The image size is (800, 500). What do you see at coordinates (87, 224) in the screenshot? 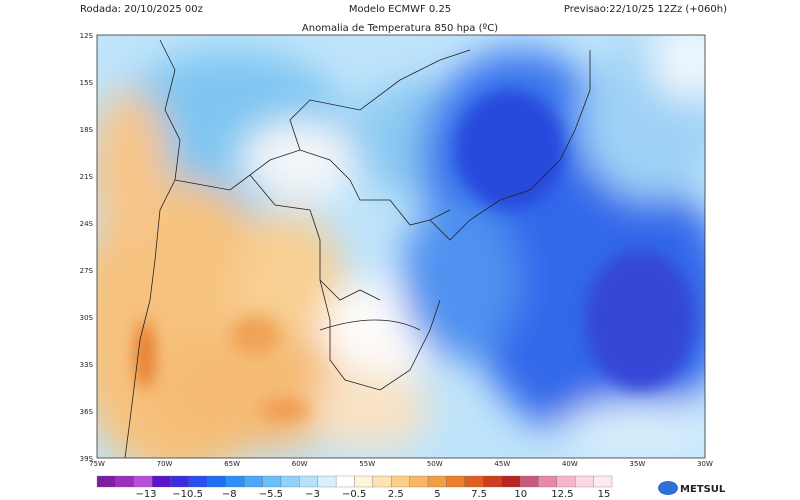
I see `lat-label: 24S` at bounding box center [87, 224].